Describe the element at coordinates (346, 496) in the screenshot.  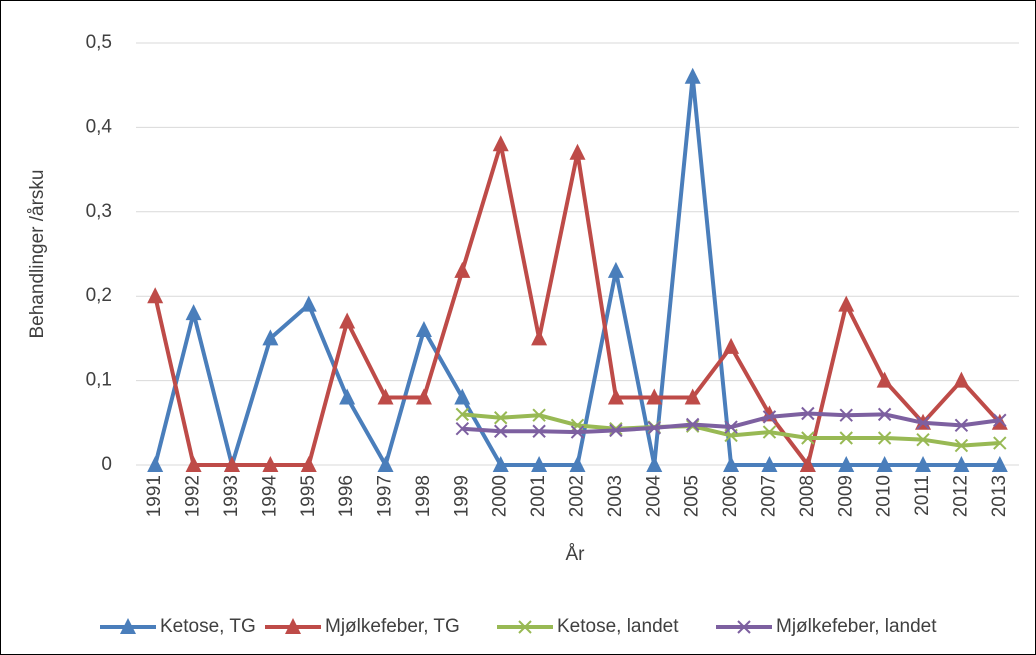
I see `x-tick-label: 1996` at that location.